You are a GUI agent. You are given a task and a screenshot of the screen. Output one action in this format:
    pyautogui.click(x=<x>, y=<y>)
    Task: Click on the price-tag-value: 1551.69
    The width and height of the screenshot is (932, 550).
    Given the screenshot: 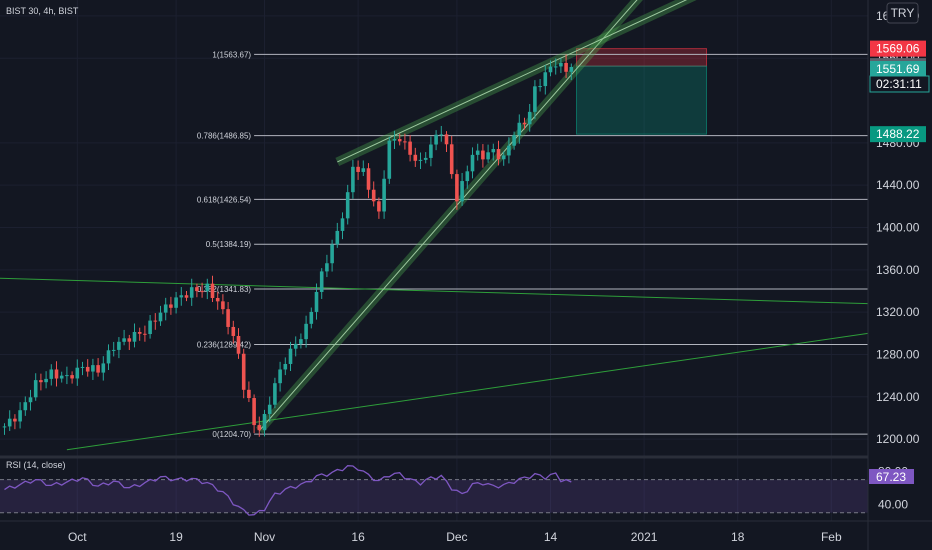 What is the action you would take?
    pyautogui.click(x=898, y=69)
    